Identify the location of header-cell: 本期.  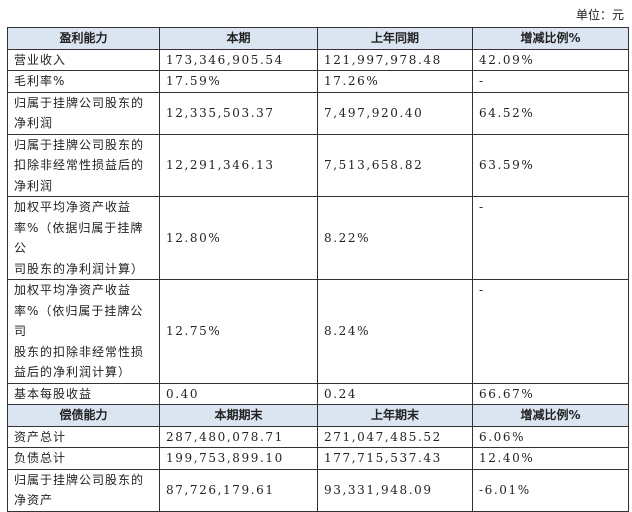
(238, 38).